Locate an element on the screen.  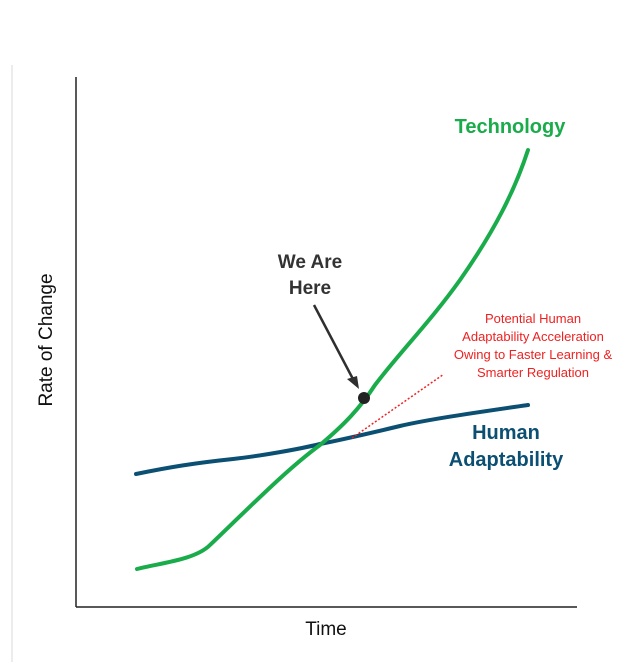
we-are-here-marker is located at coordinates (364, 398).